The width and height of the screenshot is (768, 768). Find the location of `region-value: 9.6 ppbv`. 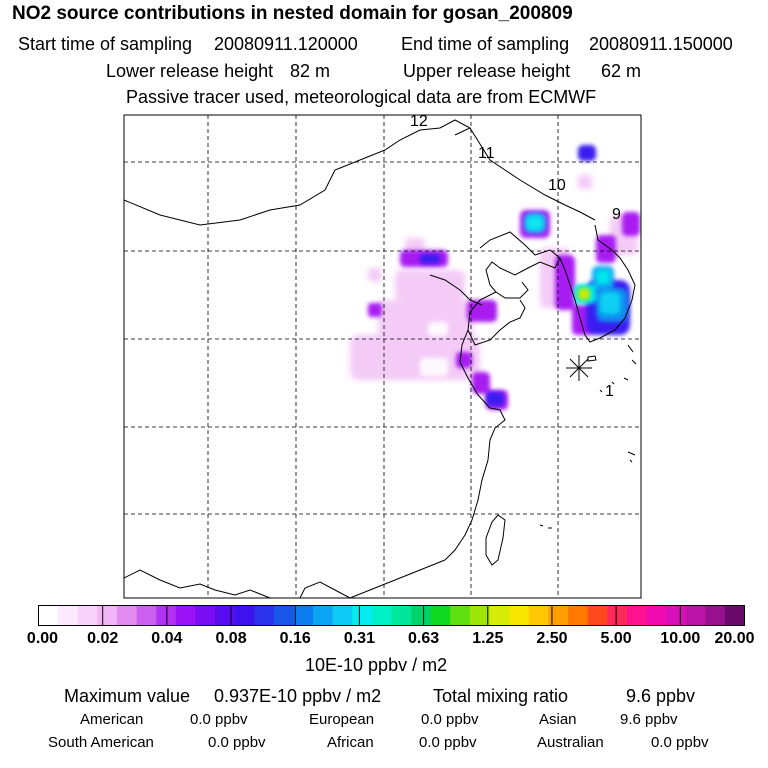

region-value: 9.6 ppbv is located at coordinates (649, 719).